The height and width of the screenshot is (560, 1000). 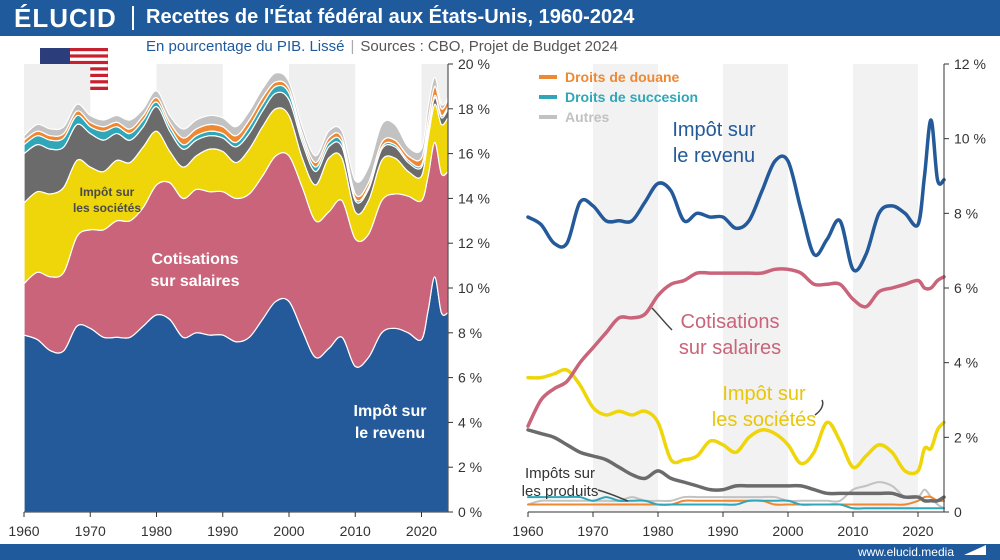 What do you see at coordinates (245, 46) in the screenshot?
I see `subtitle-units: En pourcentage du PIB. Lissé` at bounding box center [245, 46].